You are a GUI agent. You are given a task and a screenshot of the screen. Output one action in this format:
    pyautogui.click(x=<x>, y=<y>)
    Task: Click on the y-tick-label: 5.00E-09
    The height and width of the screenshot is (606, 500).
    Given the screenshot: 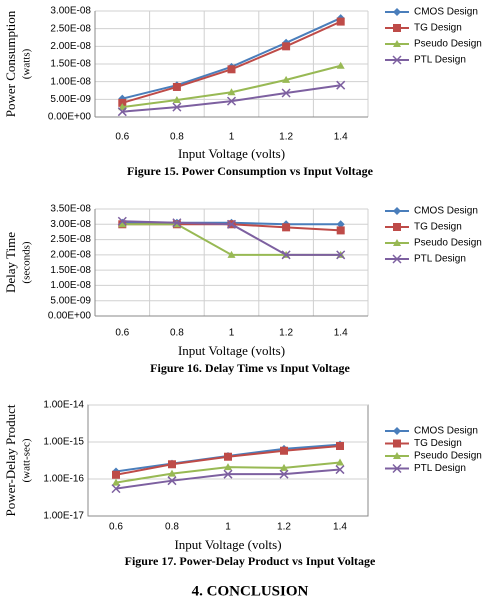 What is the action you would take?
    pyautogui.click(x=70, y=300)
    